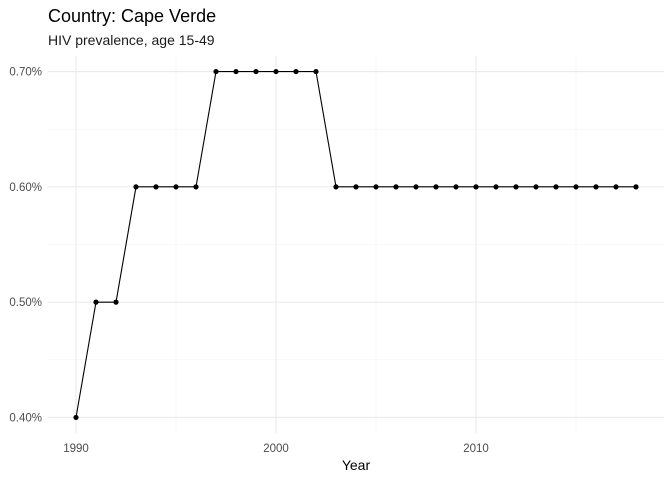 Image resolution: width=672 pixels, height=480 pixels. What do you see at coordinates (76, 449) in the screenshot?
I see `x-tick-label: 1990` at bounding box center [76, 449].